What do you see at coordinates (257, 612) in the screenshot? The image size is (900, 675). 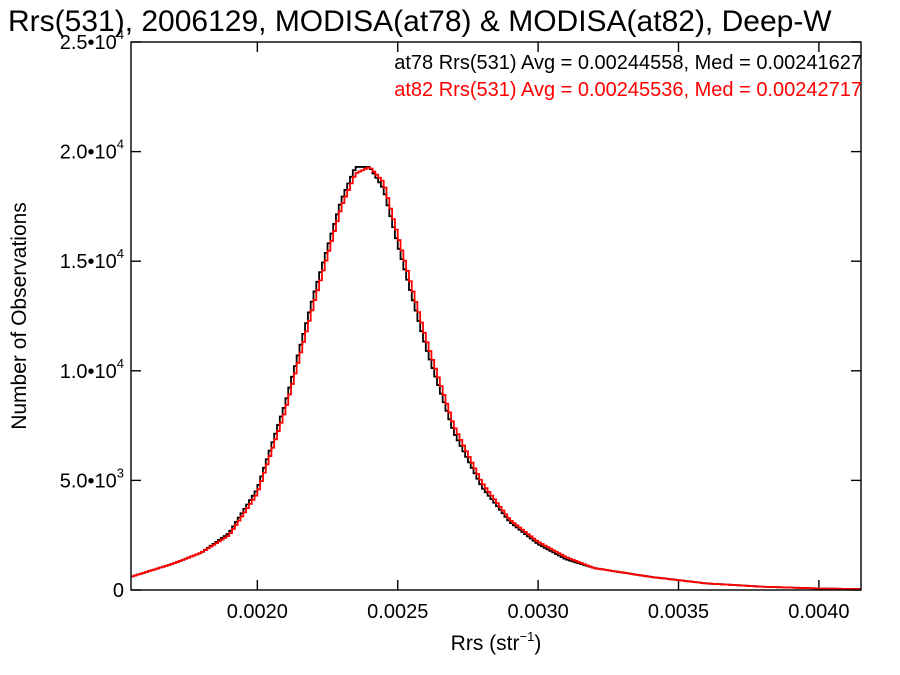 I see `x-tick-label: 0.0020` at bounding box center [257, 612].